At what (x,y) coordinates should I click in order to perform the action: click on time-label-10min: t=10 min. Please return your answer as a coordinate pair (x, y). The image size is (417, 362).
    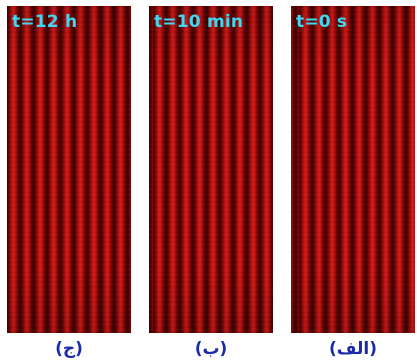
    Looking at the image, I should click on (199, 22).